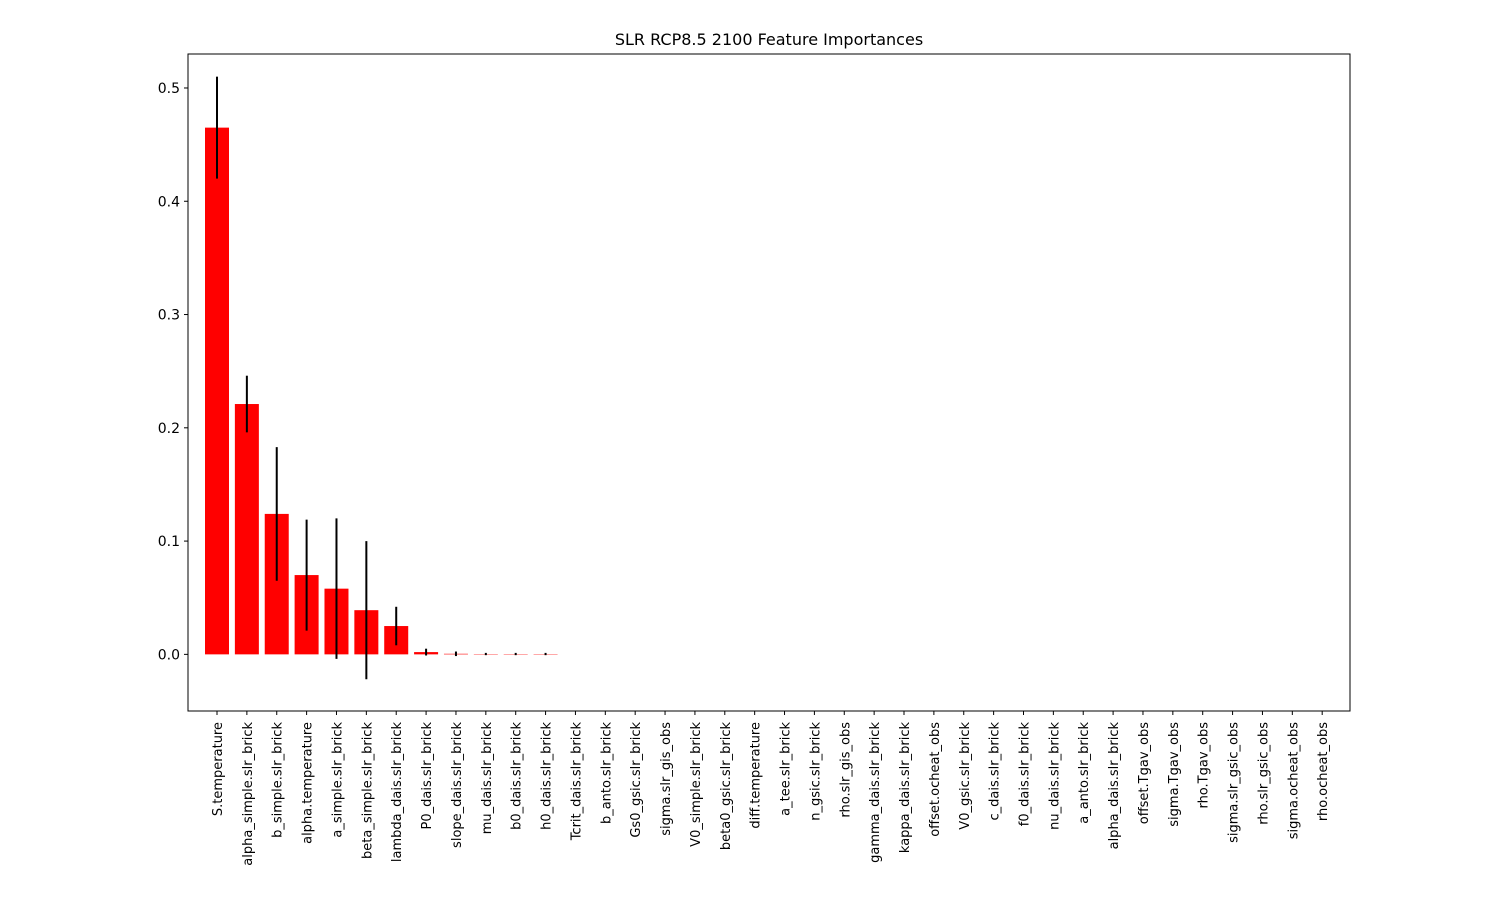  I want to click on x-tick-label: V0_gsic.slr_brick, so click(965, 776).